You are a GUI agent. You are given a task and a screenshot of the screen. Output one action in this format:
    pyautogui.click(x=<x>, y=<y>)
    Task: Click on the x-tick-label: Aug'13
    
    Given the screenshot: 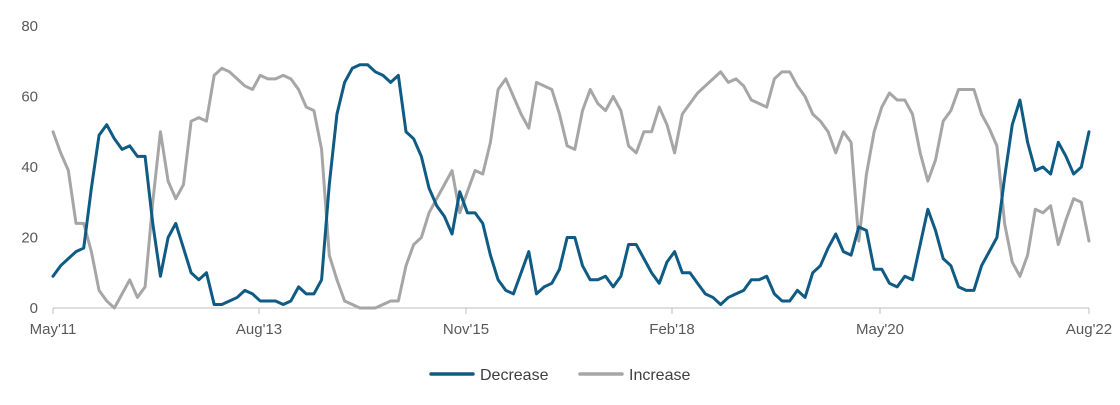 What is the action you would take?
    pyautogui.click(x=259, y=329)
    